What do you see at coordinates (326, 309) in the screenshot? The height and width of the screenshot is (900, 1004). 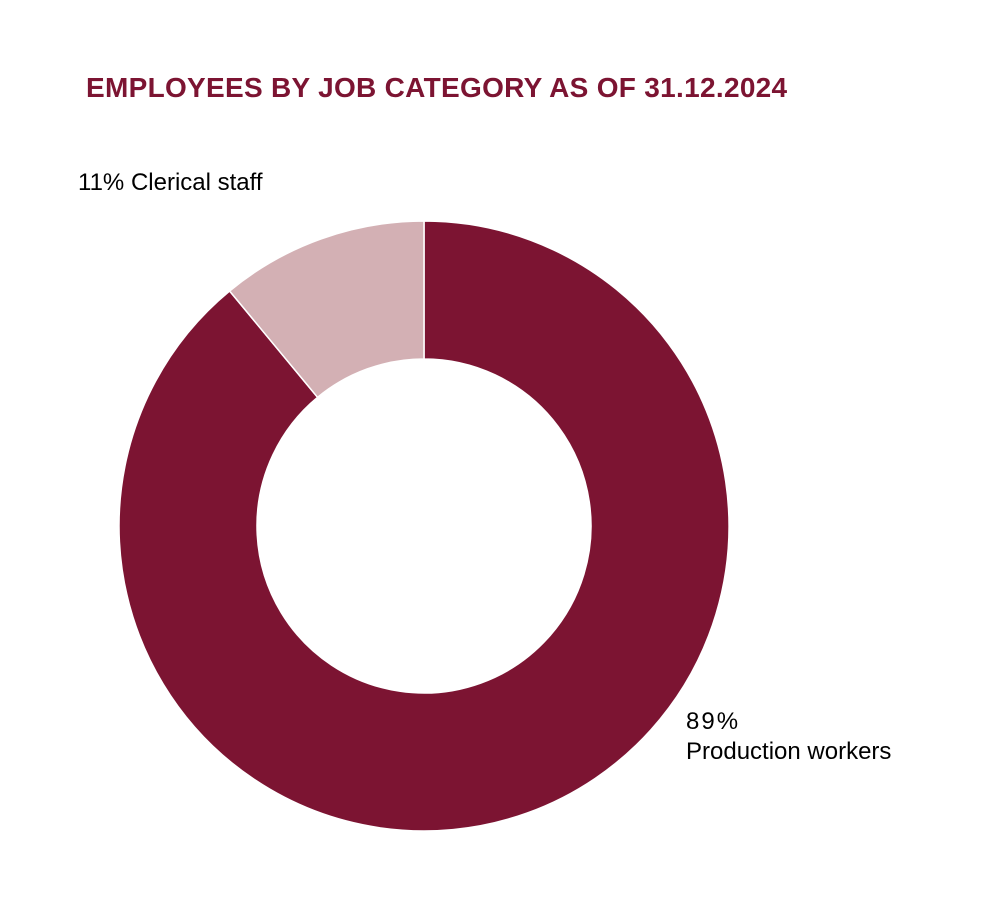 I see `donut-slice-clerical-staff` at bounding box center [326, 309].